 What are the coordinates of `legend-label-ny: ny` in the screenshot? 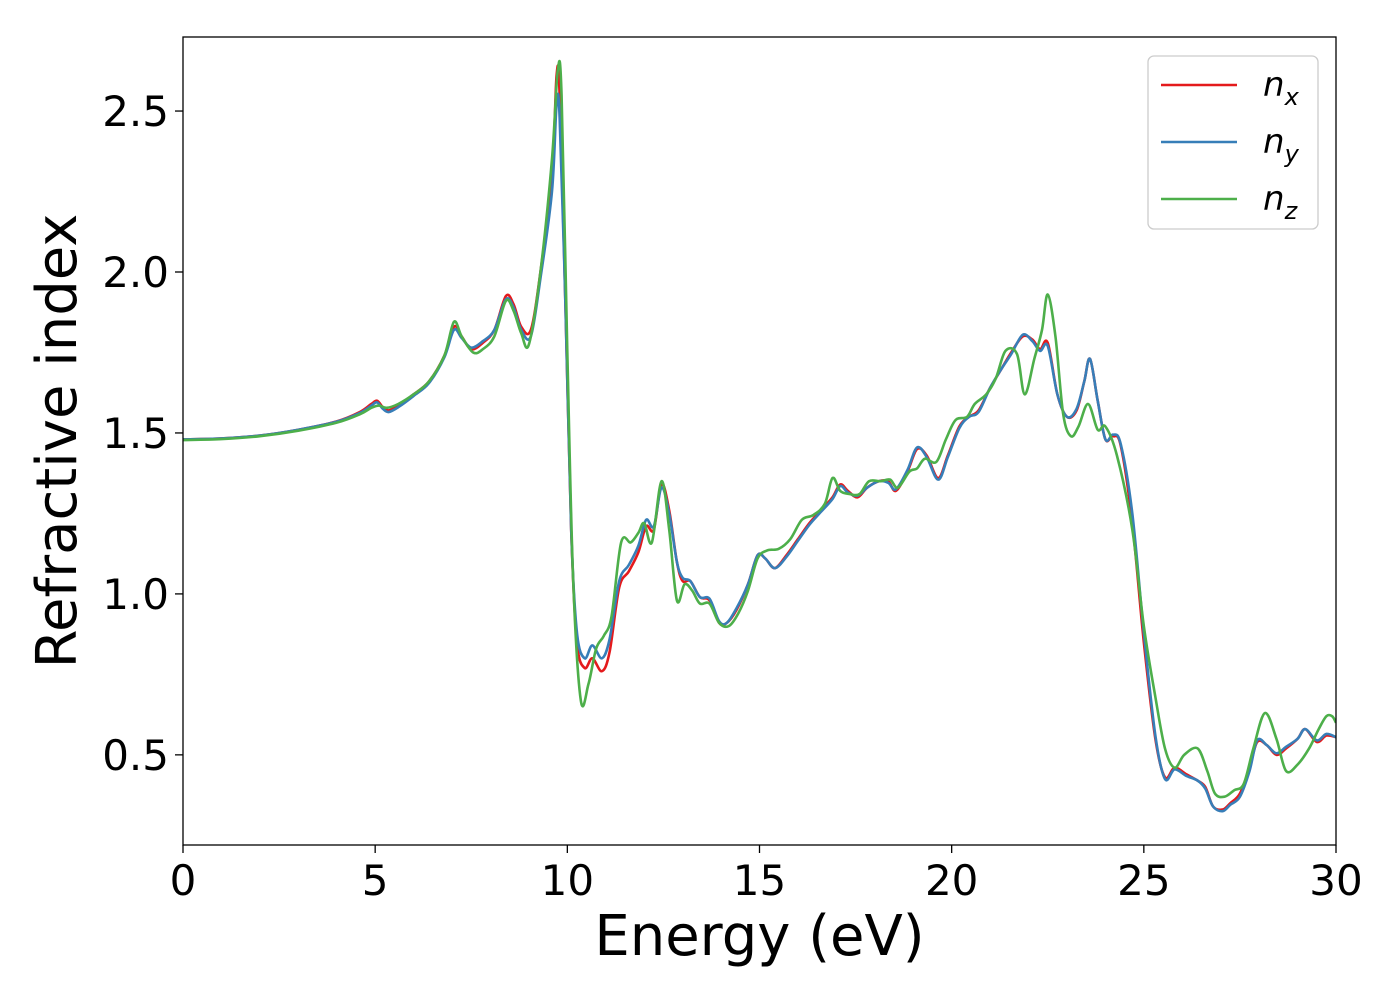 It's located at (1281, 145).